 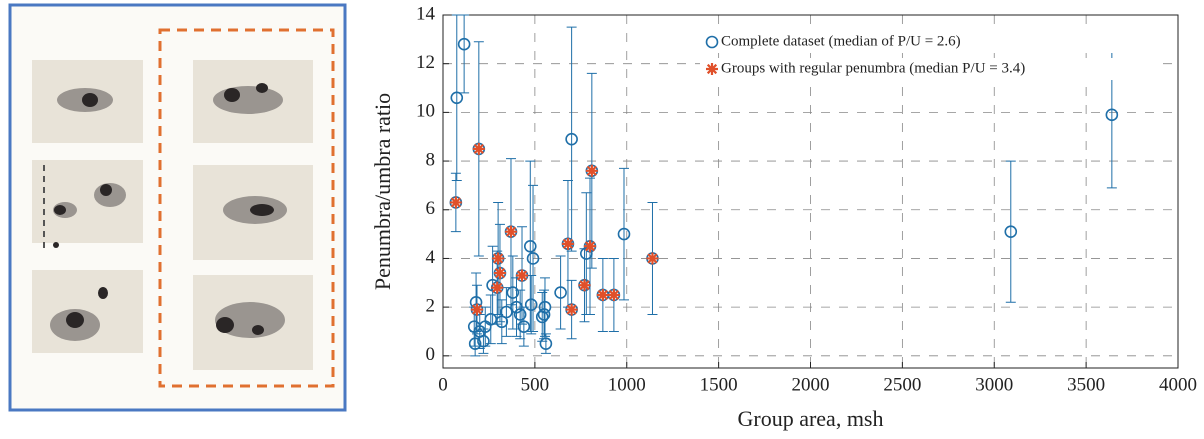 What do you see at coordinates (902, 384) in the screenshot?
I see `x-tick-label: 2500` at bounding box center [902, 384].